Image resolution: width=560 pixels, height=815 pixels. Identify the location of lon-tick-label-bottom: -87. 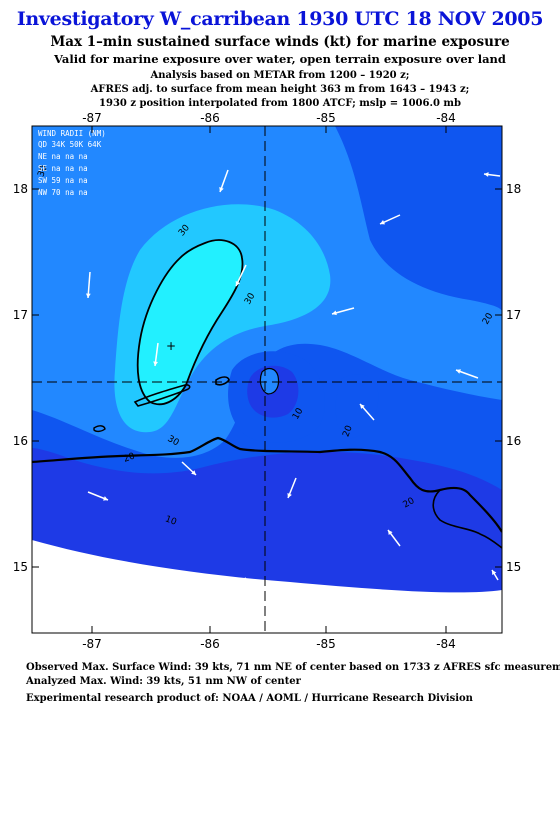
(92, 644).